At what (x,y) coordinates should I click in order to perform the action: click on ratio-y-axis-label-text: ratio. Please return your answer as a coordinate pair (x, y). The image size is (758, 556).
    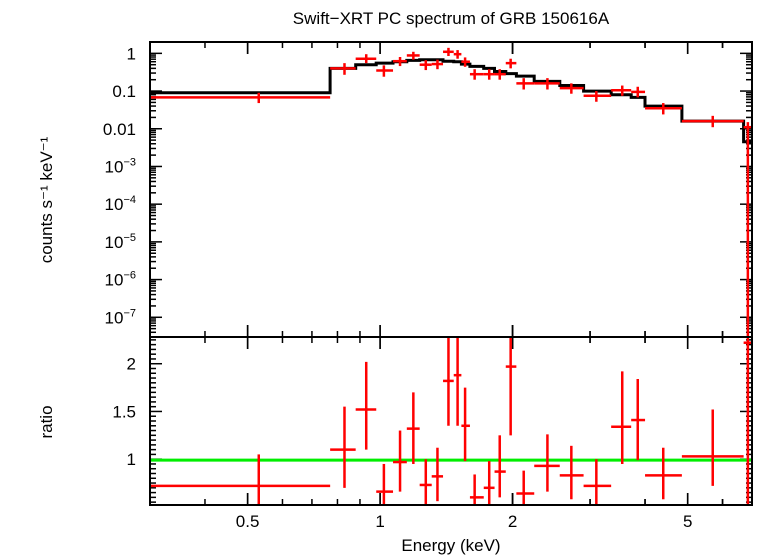
    Looking at the image, I should click on (46, 421).